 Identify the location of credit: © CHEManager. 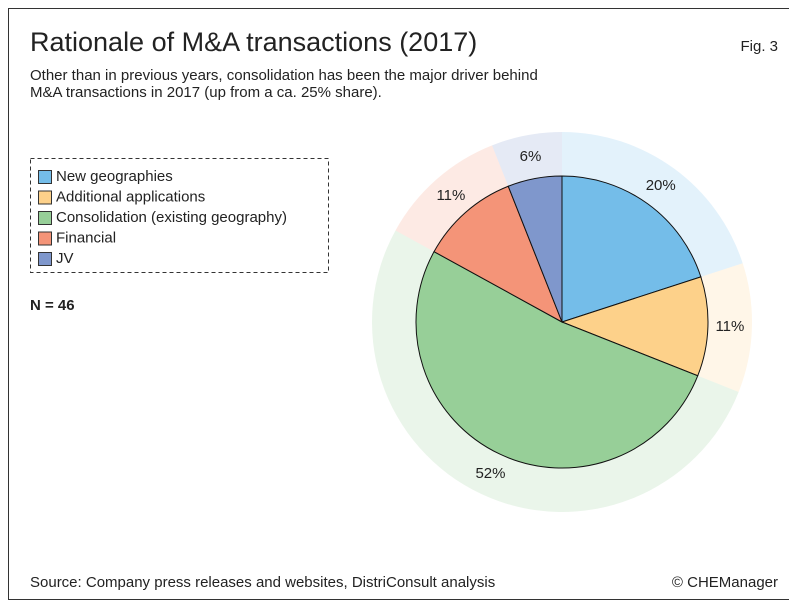
(725, 582).